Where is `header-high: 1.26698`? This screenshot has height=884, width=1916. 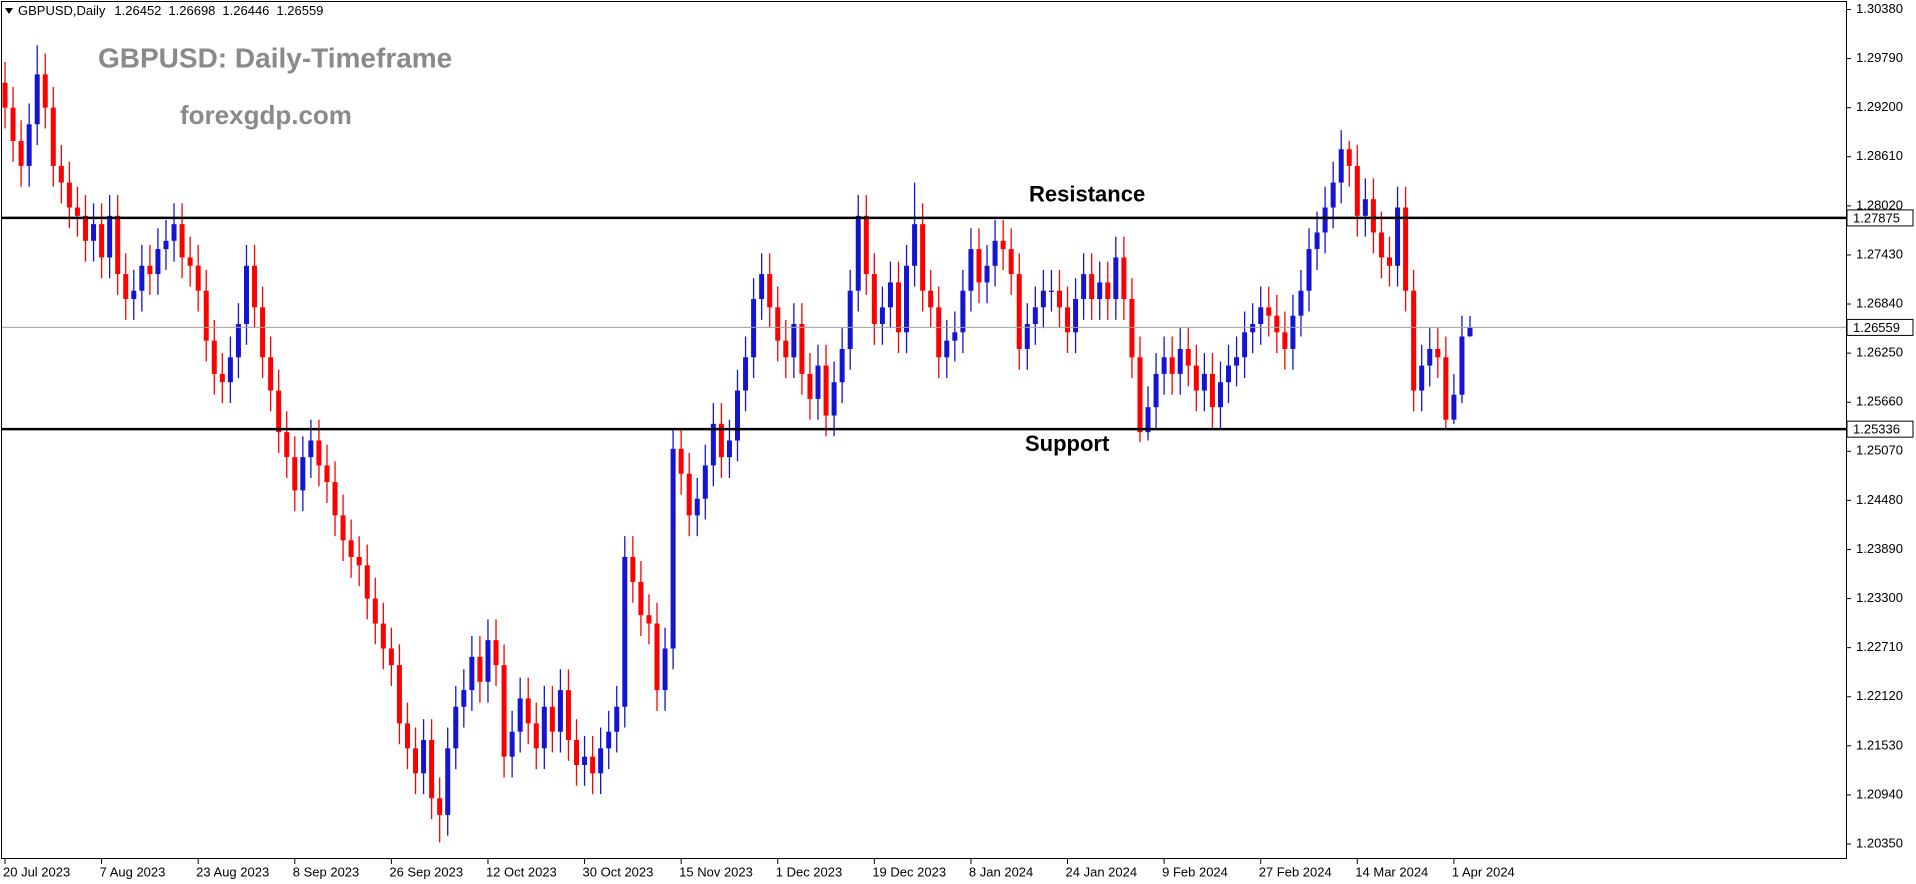 header-high: 1.26698 is located at coordinates (191, 10).